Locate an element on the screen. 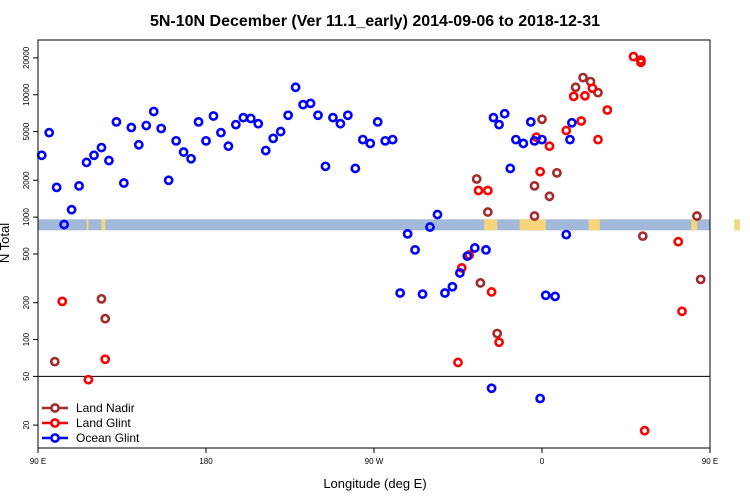  y-tick-label: 100 is located at coordinates (26, 339).